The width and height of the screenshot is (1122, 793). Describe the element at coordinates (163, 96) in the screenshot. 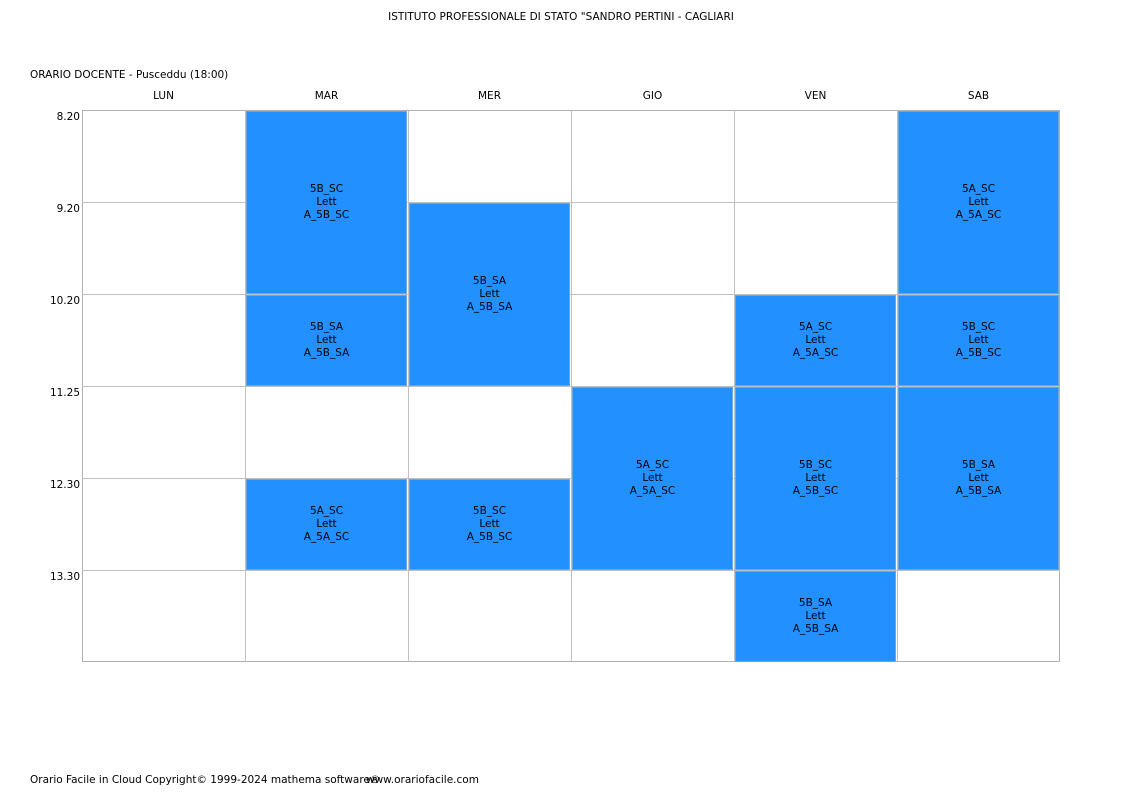

I see `day-header-lun: LUN` at that location.